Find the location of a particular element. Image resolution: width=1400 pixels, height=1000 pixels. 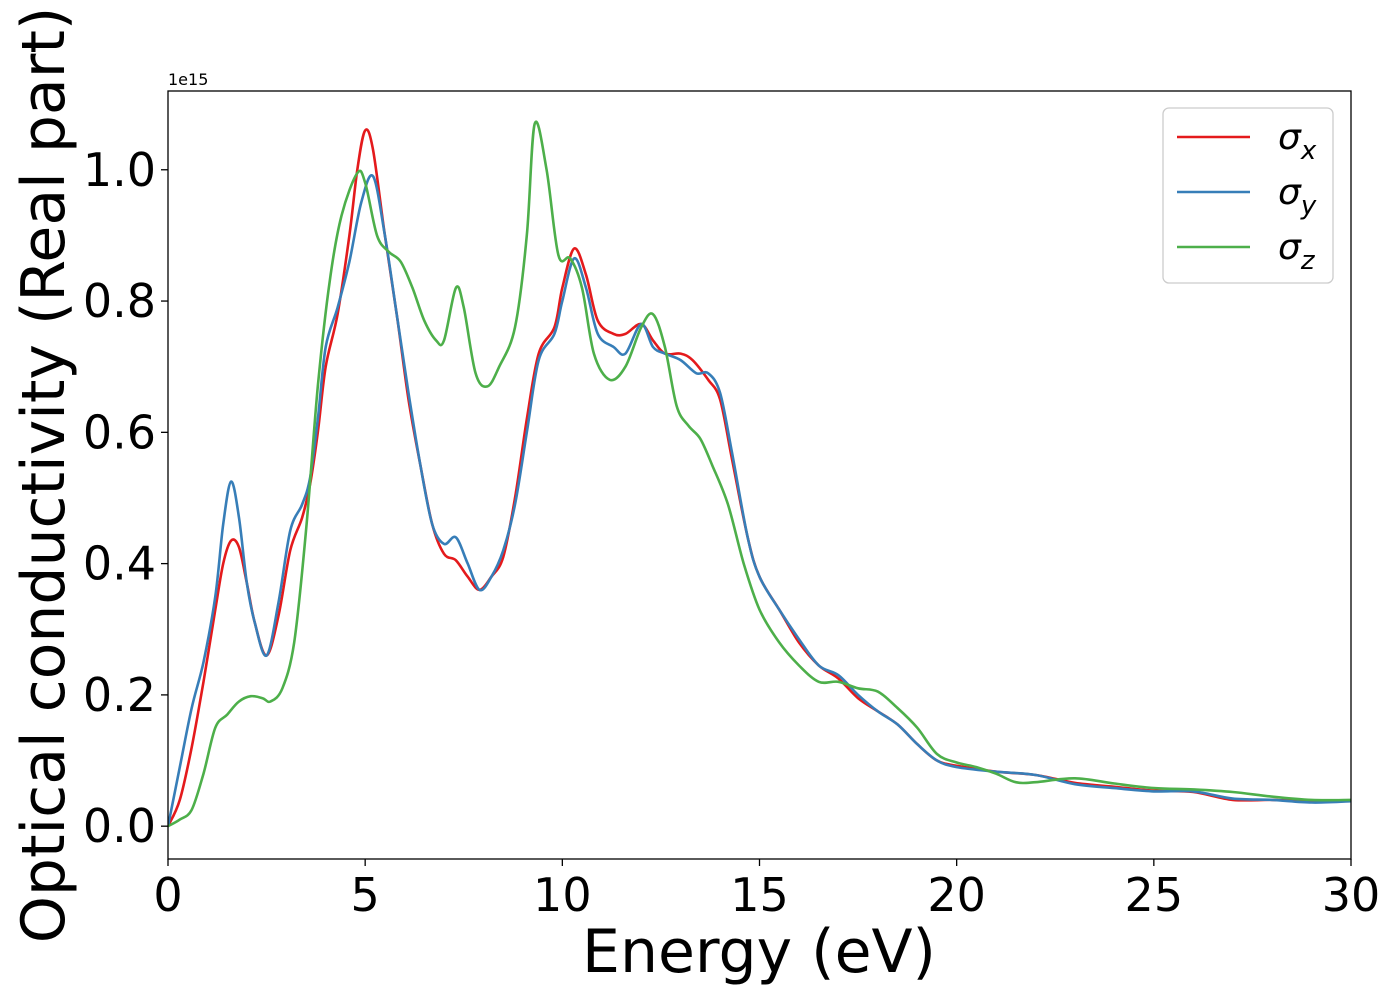

y-axis-offset-label: 1e15 is located at coordinates (188, 79).